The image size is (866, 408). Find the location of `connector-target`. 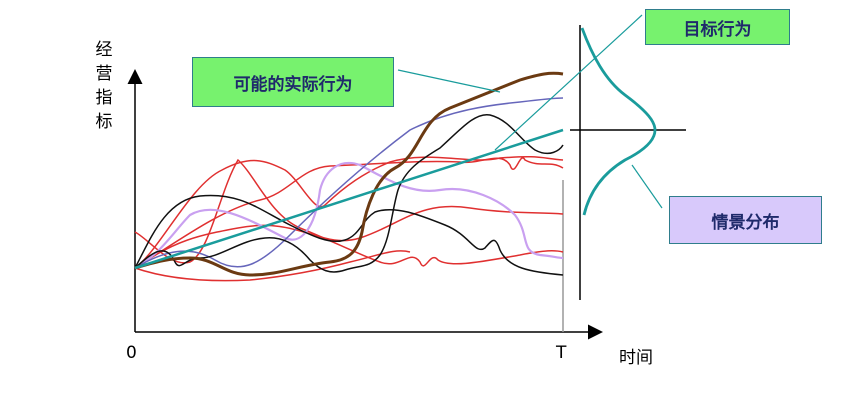

connector-target is located at coordinates (568, 82).